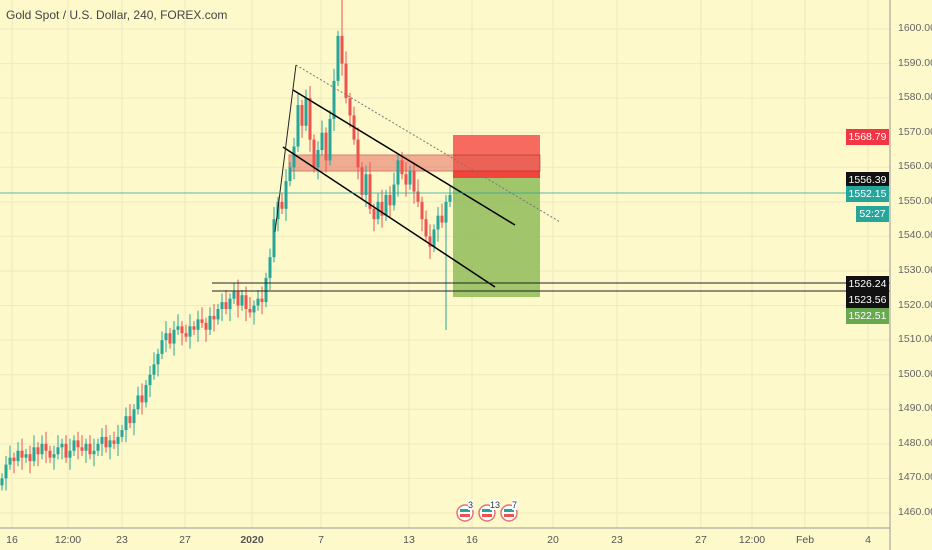 Image resolution: width=932 pixels, height=550 pixels. Describe the element at coordinates (805, 540) in the screenshot. I see `time-label: Feb` at that location.